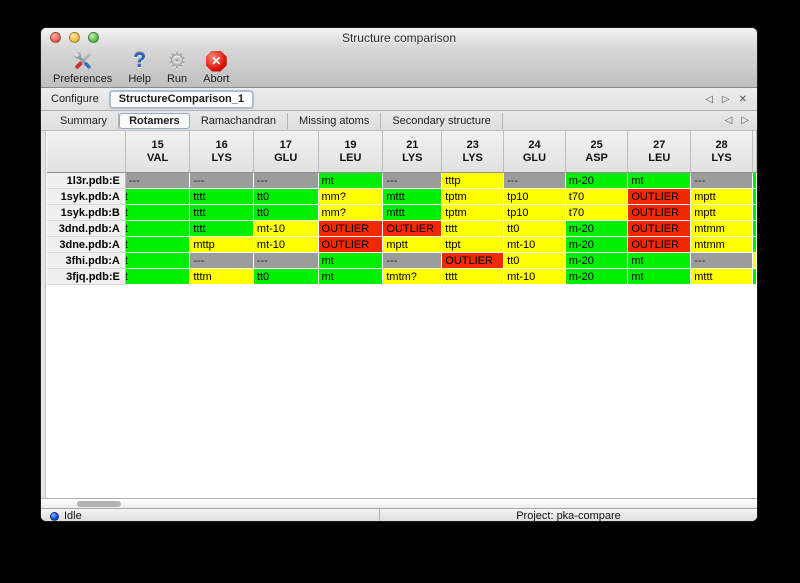  I want to click on row-header: 3dne.pdb:A, so click(86, 245).